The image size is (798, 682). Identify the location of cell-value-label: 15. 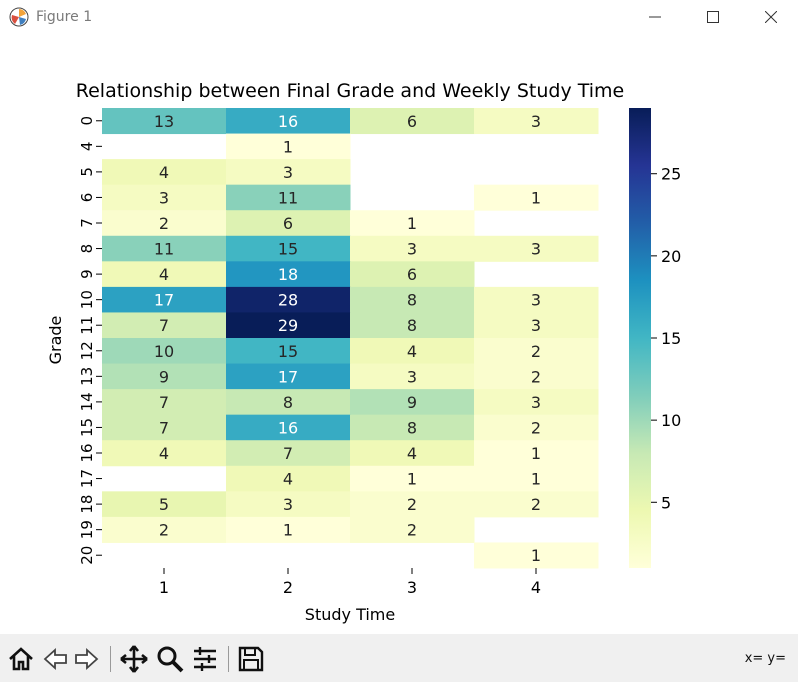
(288, 249).